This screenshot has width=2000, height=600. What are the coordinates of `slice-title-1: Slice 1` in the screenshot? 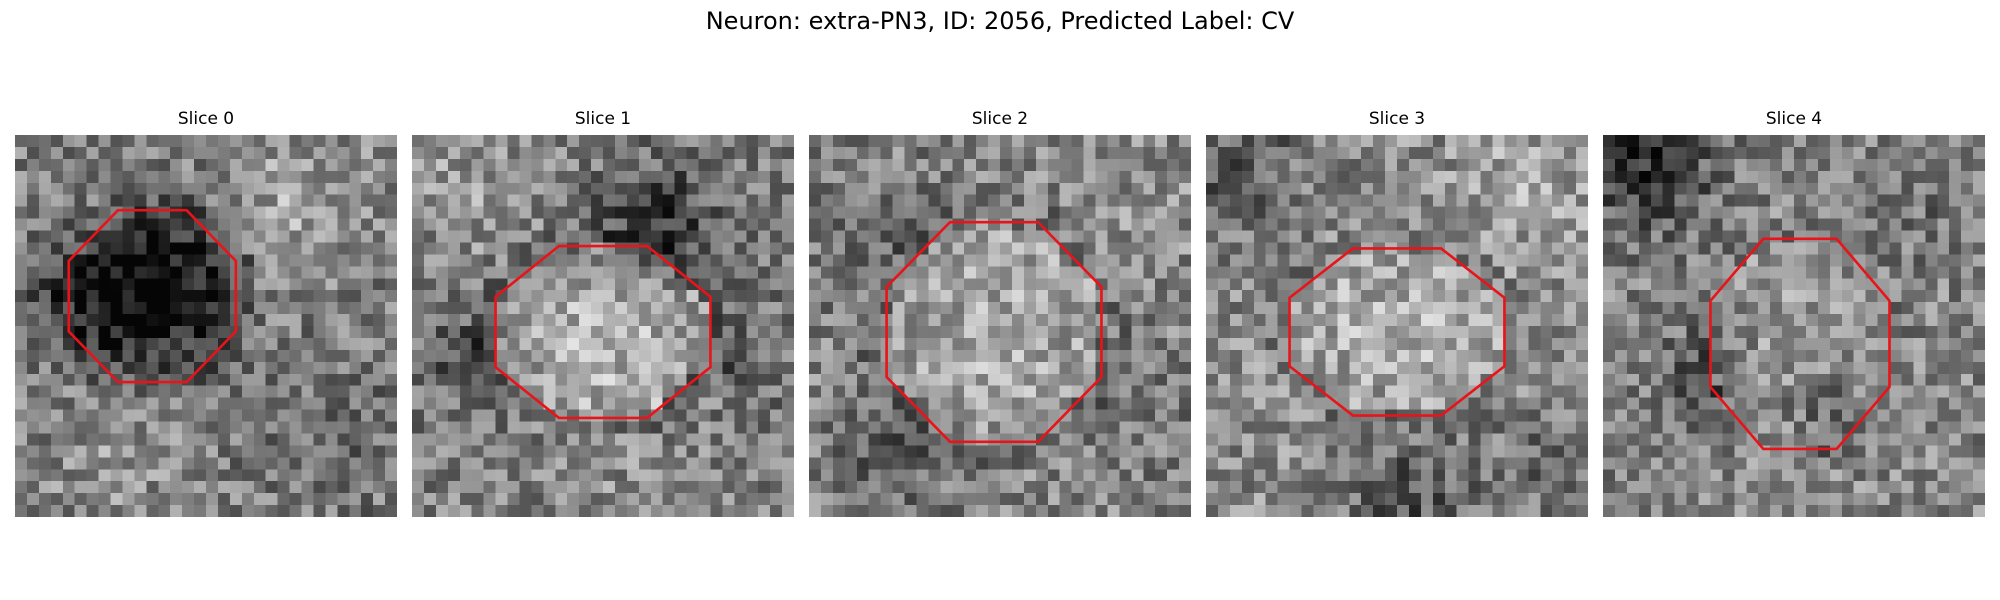 It's located at (603, 119).